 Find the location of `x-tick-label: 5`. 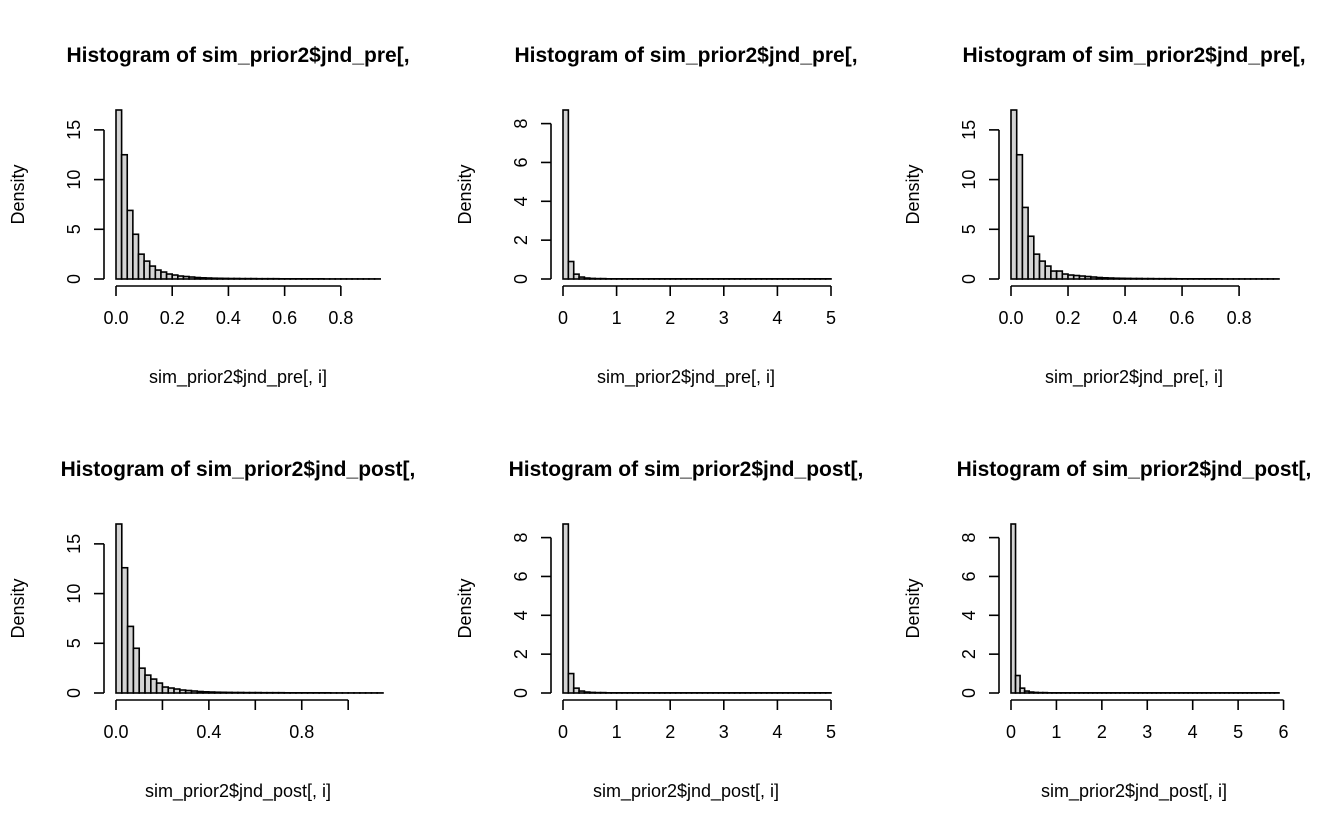

x-tick-label: 5 is located at coordinates (831, 318).